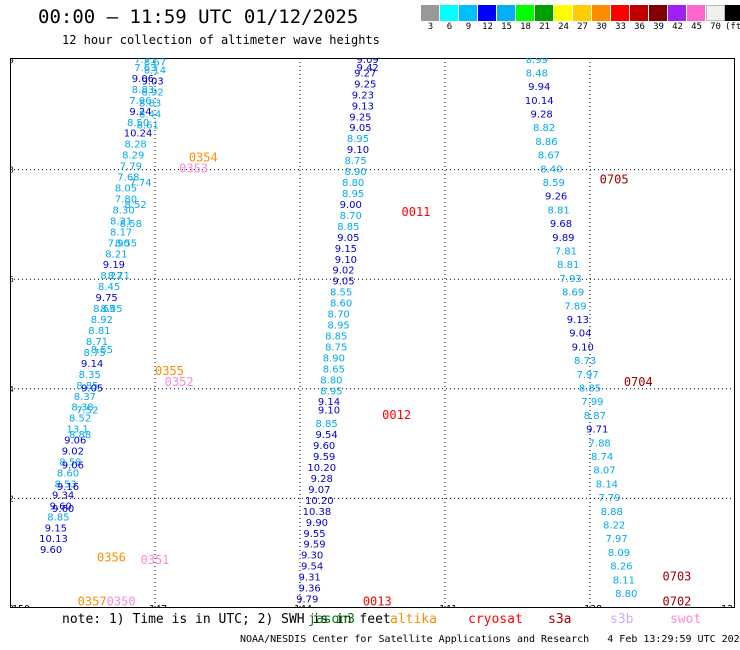  I want to click on wave-height-label: 8.99, so click(537, 62).